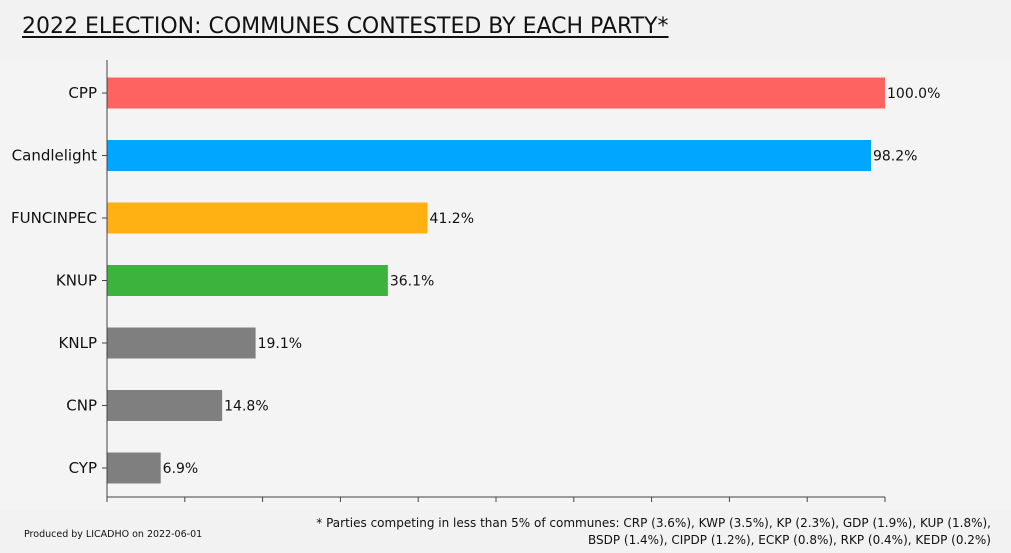 The image size is (1011, 553). What do you see at coordinates (489, 155) in the screenshot?
I see `bar-candlelight` at bounding box center [489, 155].